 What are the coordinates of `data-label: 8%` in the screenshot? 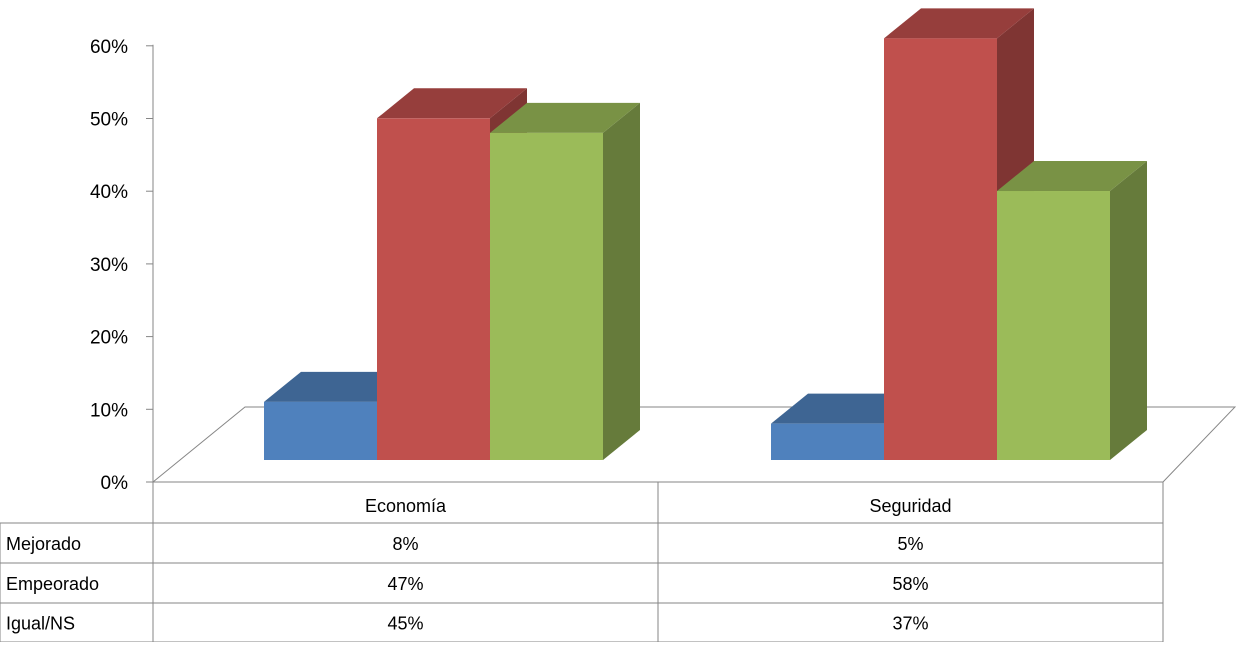 It's located at (405, 544).